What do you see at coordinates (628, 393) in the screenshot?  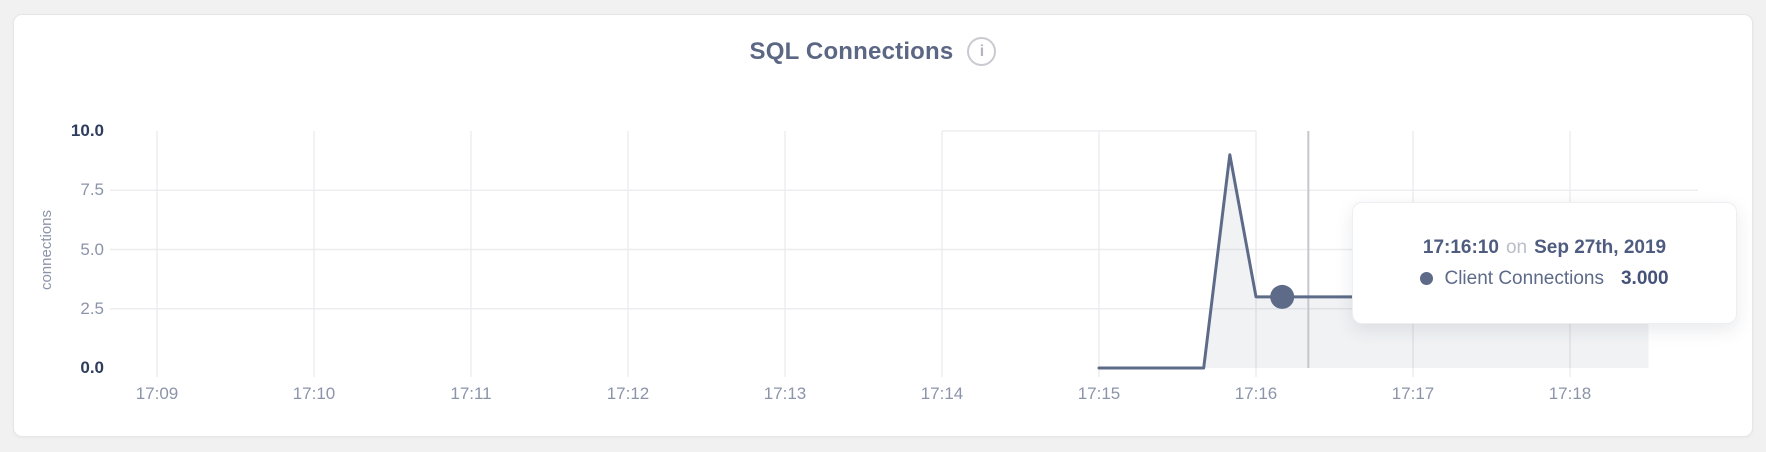 I see `x-tick-label: 17:12` at bounding box center [628, 393].